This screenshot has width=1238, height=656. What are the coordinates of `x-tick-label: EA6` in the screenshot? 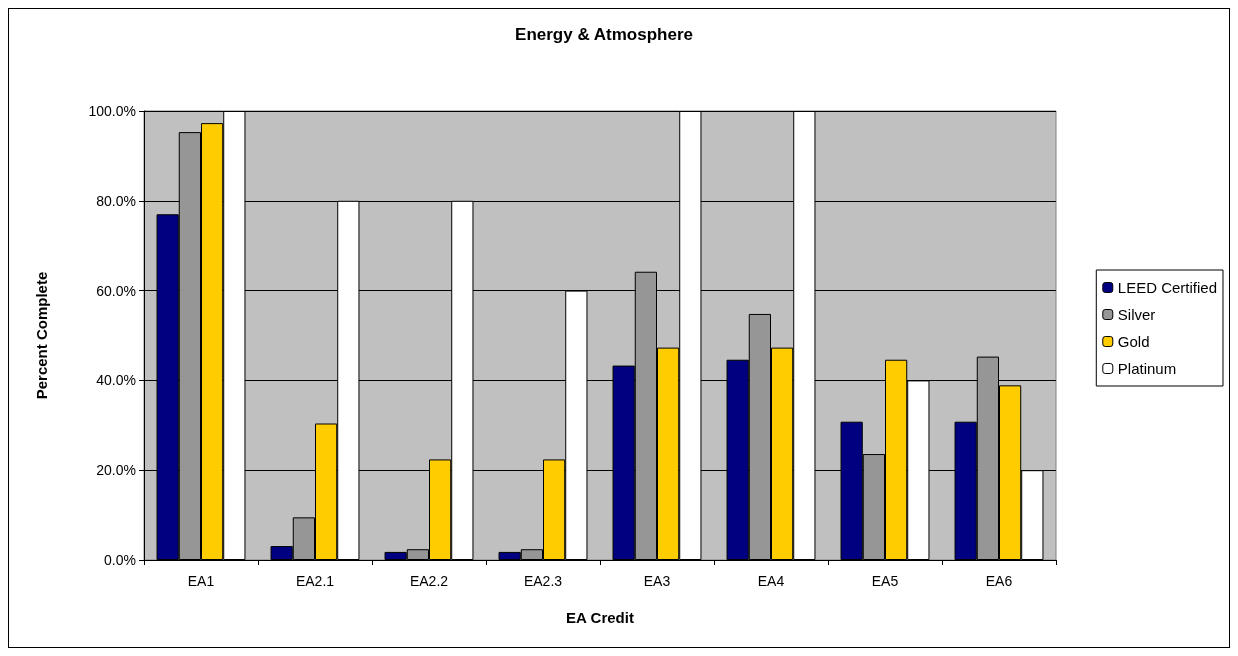 It's located at (999, 581).